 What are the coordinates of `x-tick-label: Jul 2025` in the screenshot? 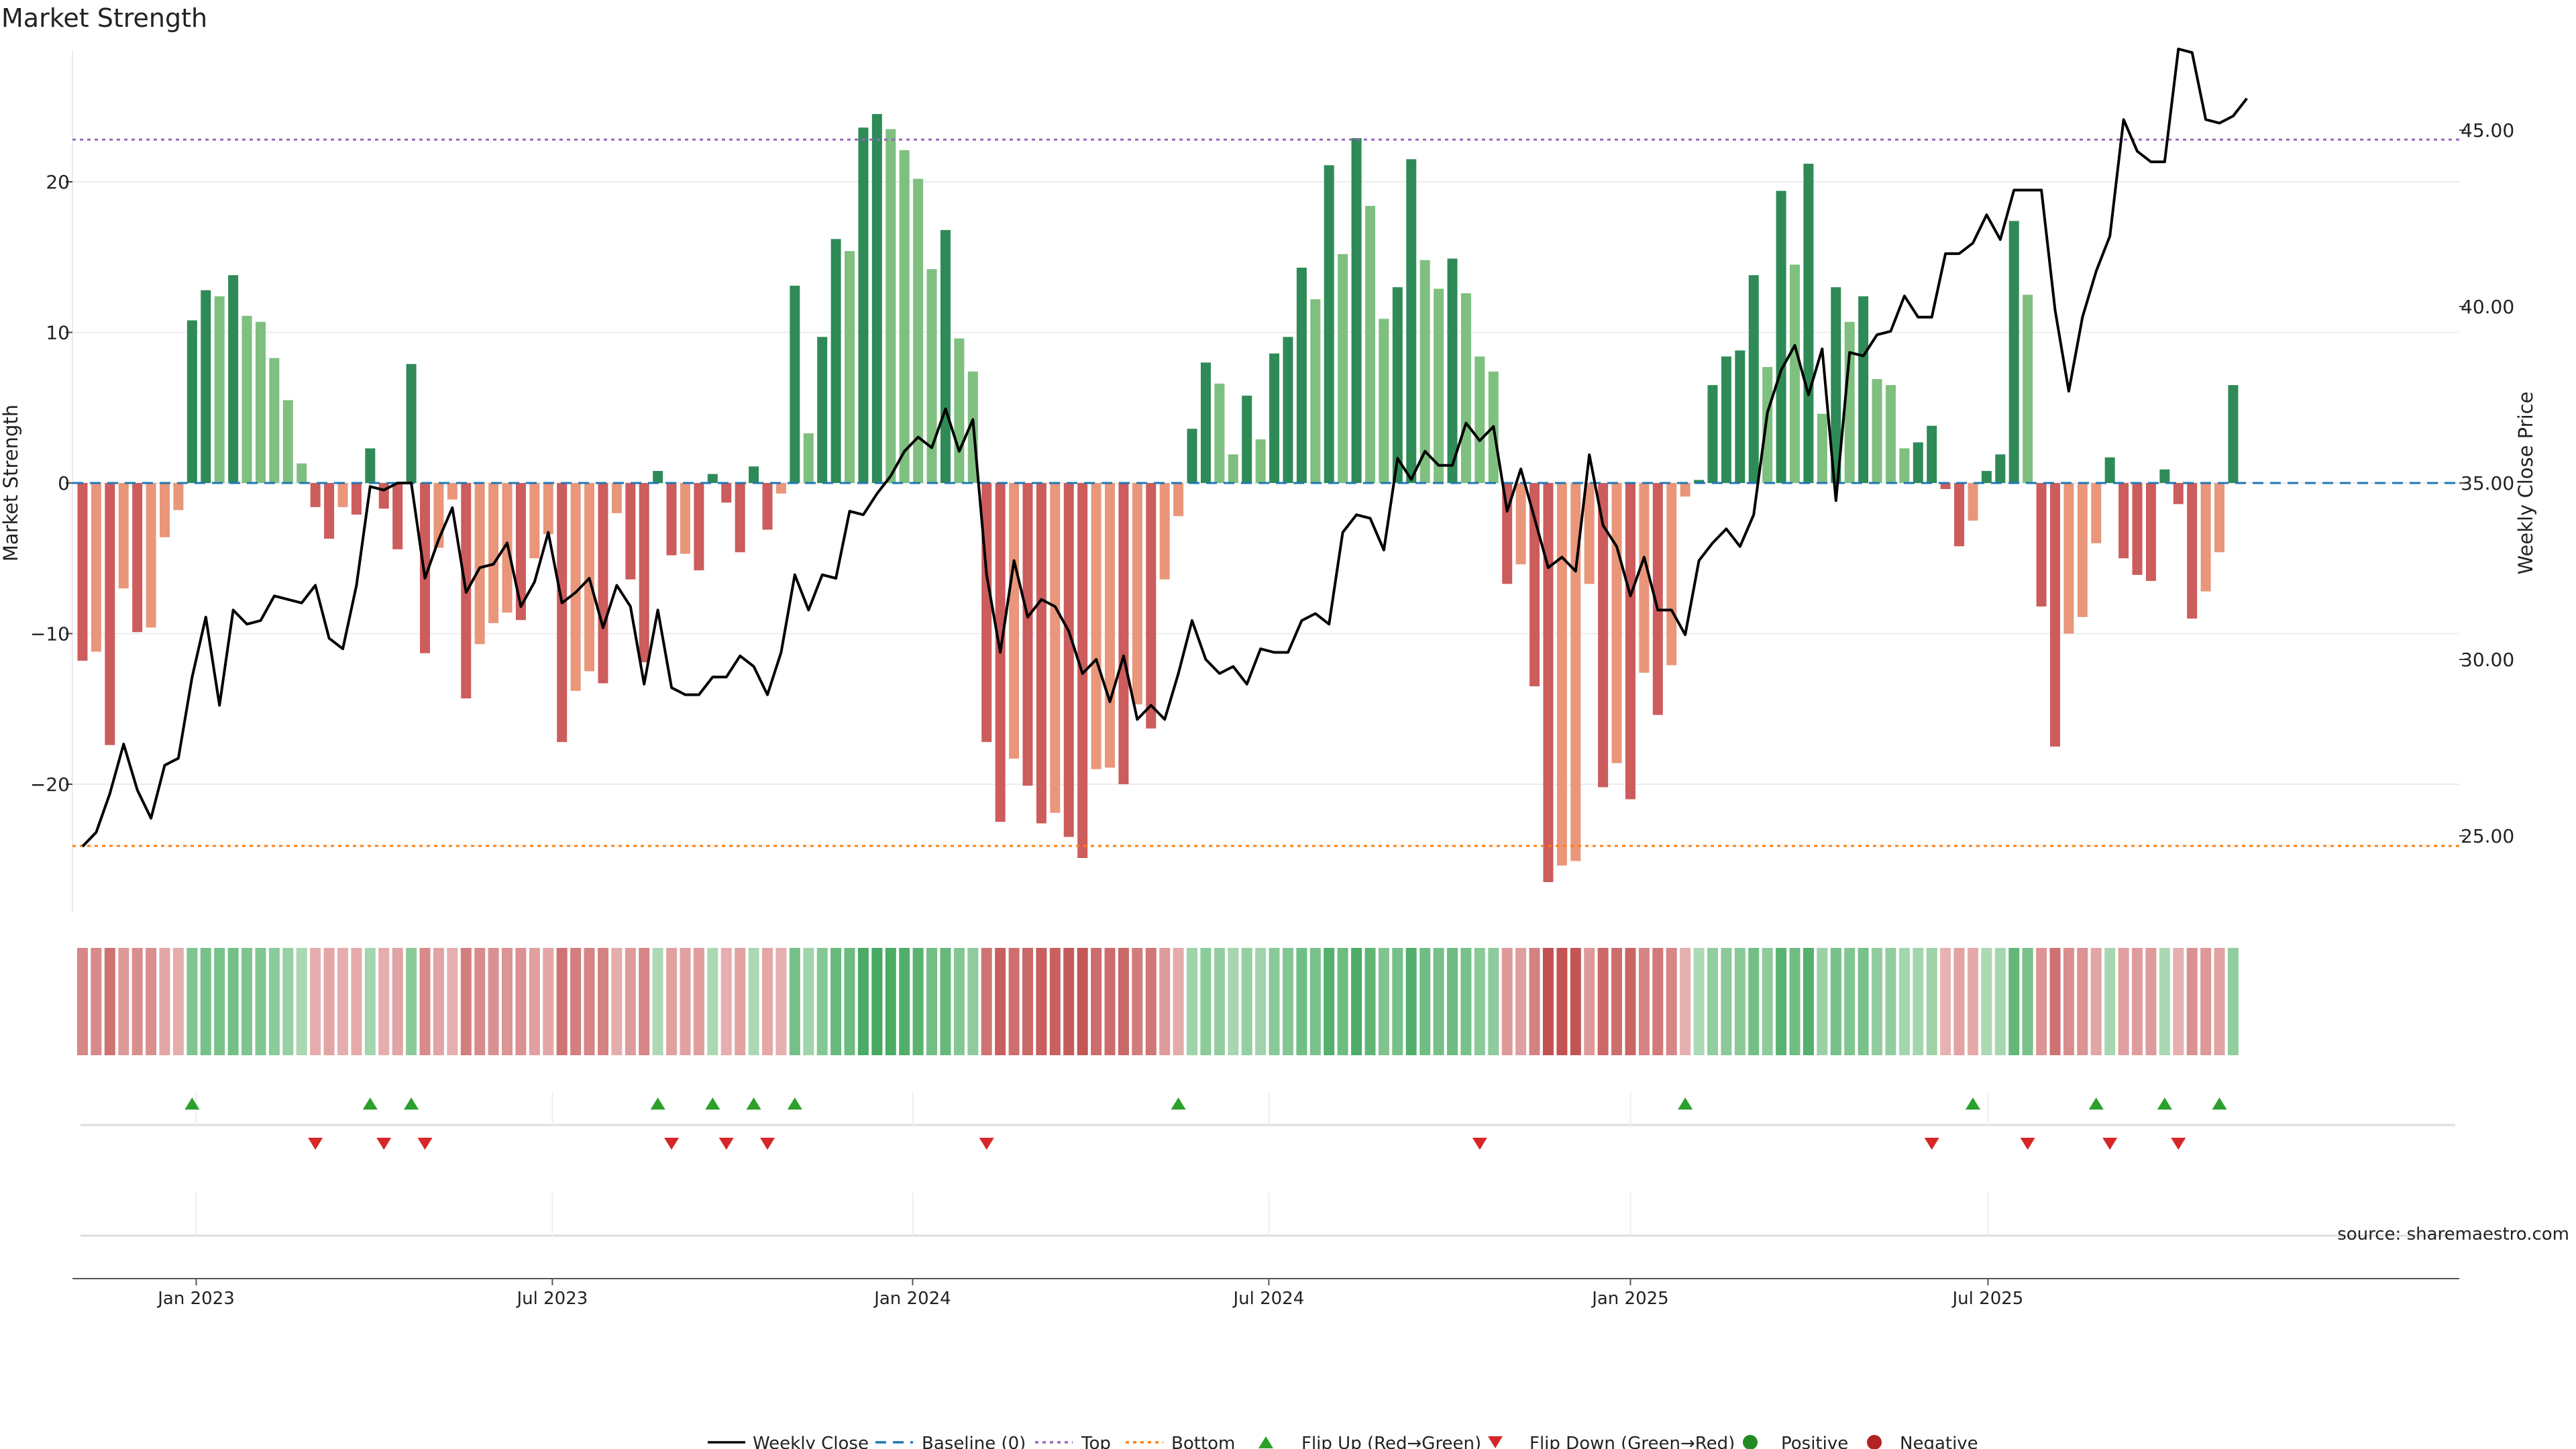 It's located at (1987, 1299).